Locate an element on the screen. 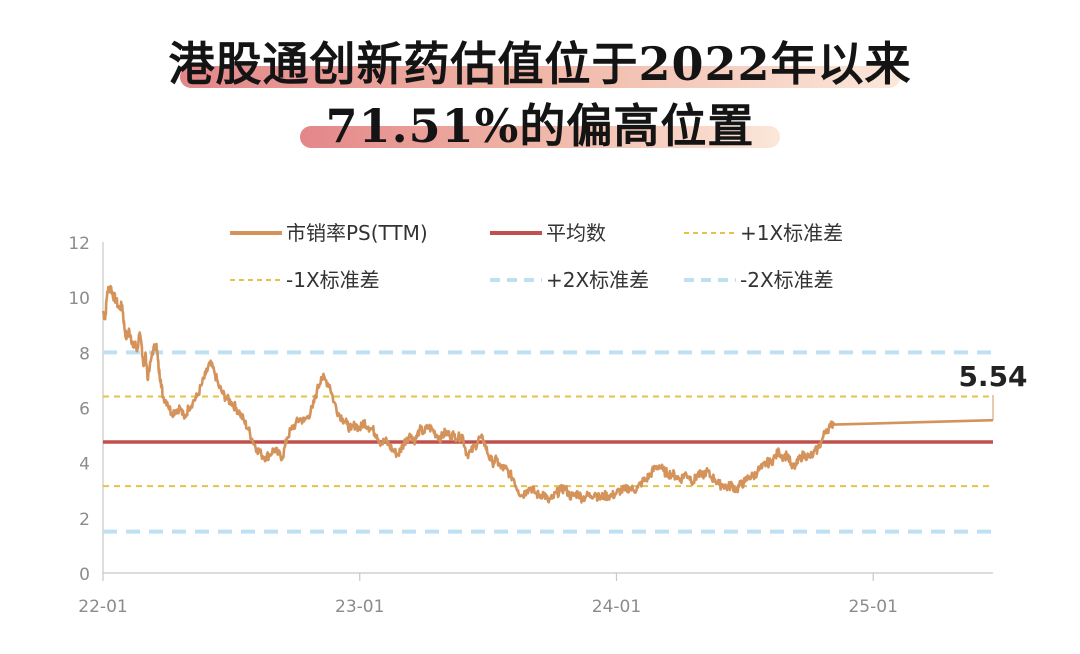  title-line-2: 71.51%的偏高位置 is located at coordinates (540, 126).